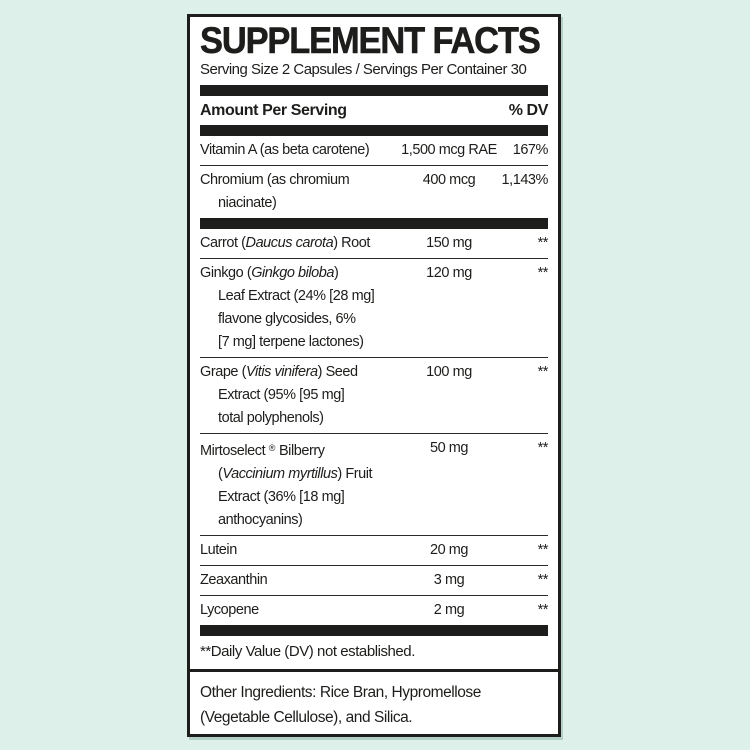 This screenshot has width=750, height=750. What do you see at coordinates (449, 273) in the screenshot?
I see `amount-value: 120 mg` at bounding box center [449, 273].